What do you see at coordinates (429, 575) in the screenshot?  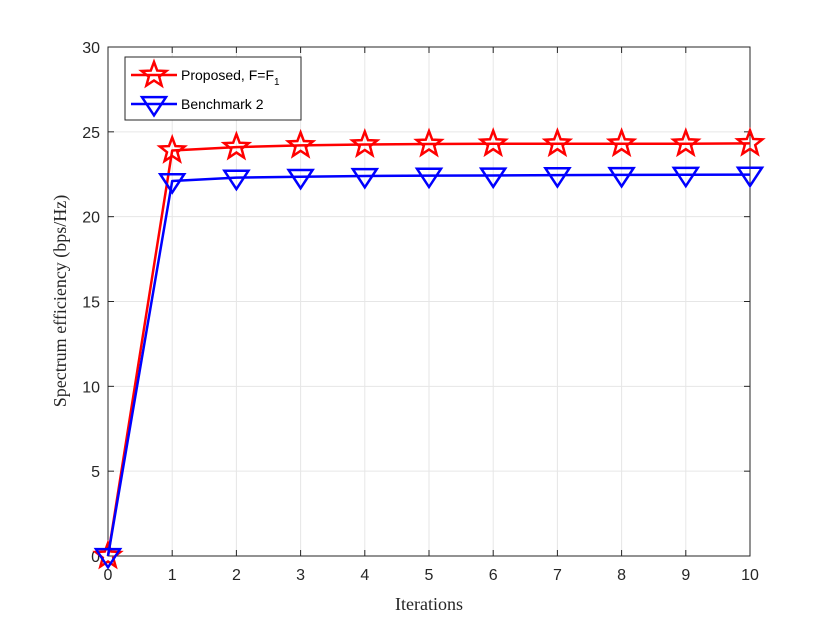 I see `x-tick-label: 5` at bounding box center [429, 575].